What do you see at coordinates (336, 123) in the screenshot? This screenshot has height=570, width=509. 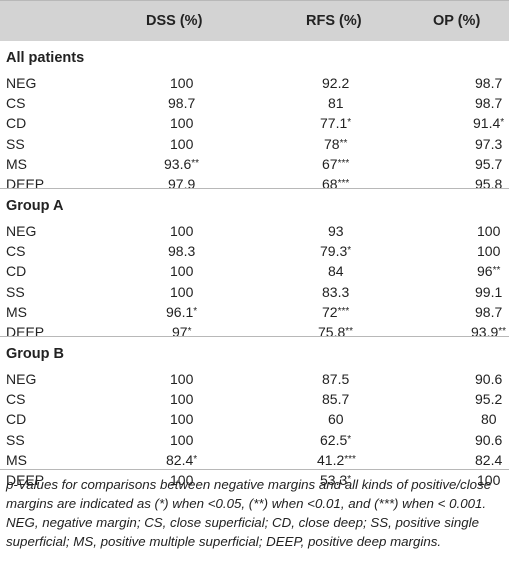 I see `rfs-cell: 77.1*` at bounding box center [336, 123].